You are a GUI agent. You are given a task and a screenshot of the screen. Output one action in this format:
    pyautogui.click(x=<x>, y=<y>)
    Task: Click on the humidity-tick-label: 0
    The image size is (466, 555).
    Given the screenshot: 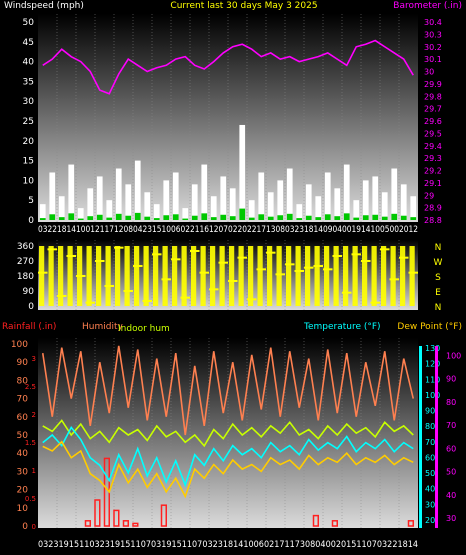 What is the action you would take?
    pyautogui.click(x=25, y=527)
    